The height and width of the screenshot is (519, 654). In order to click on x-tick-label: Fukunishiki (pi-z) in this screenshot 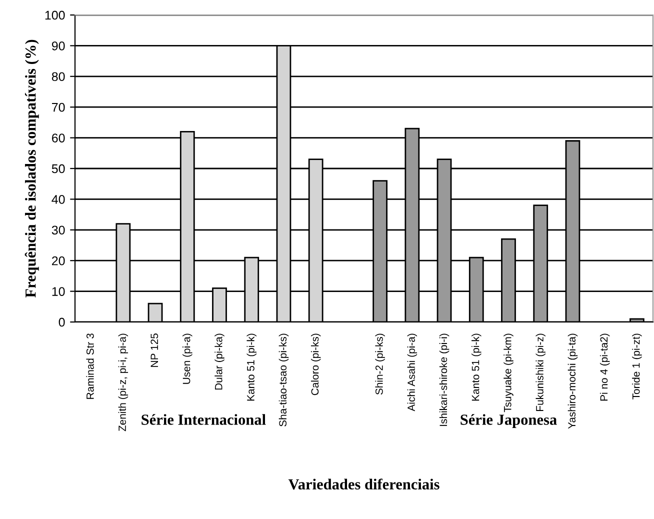, I will do `click(541, 372)`.